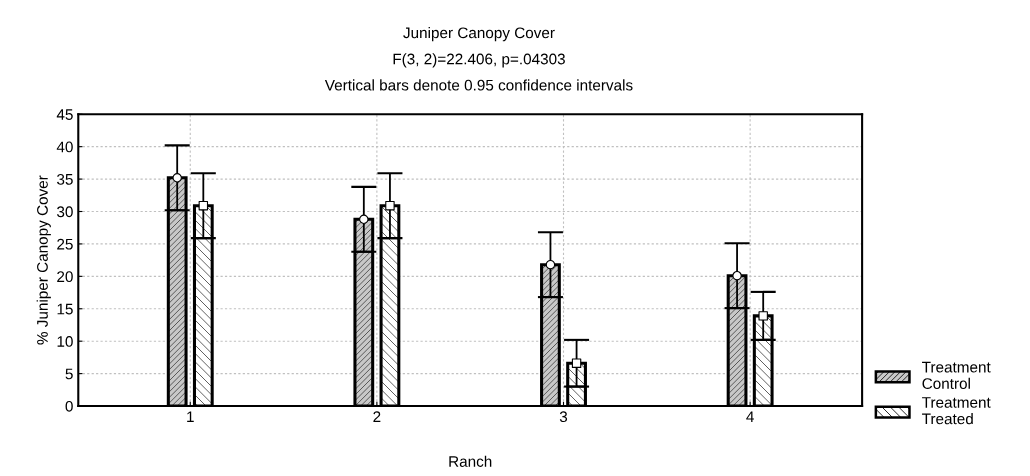 The height and width of the screenshot is (476, 1030). What do you see at coordinates (563, 417) in the screenshot?
I see `x-tick-label: 3` at bounding box center [563, 417].